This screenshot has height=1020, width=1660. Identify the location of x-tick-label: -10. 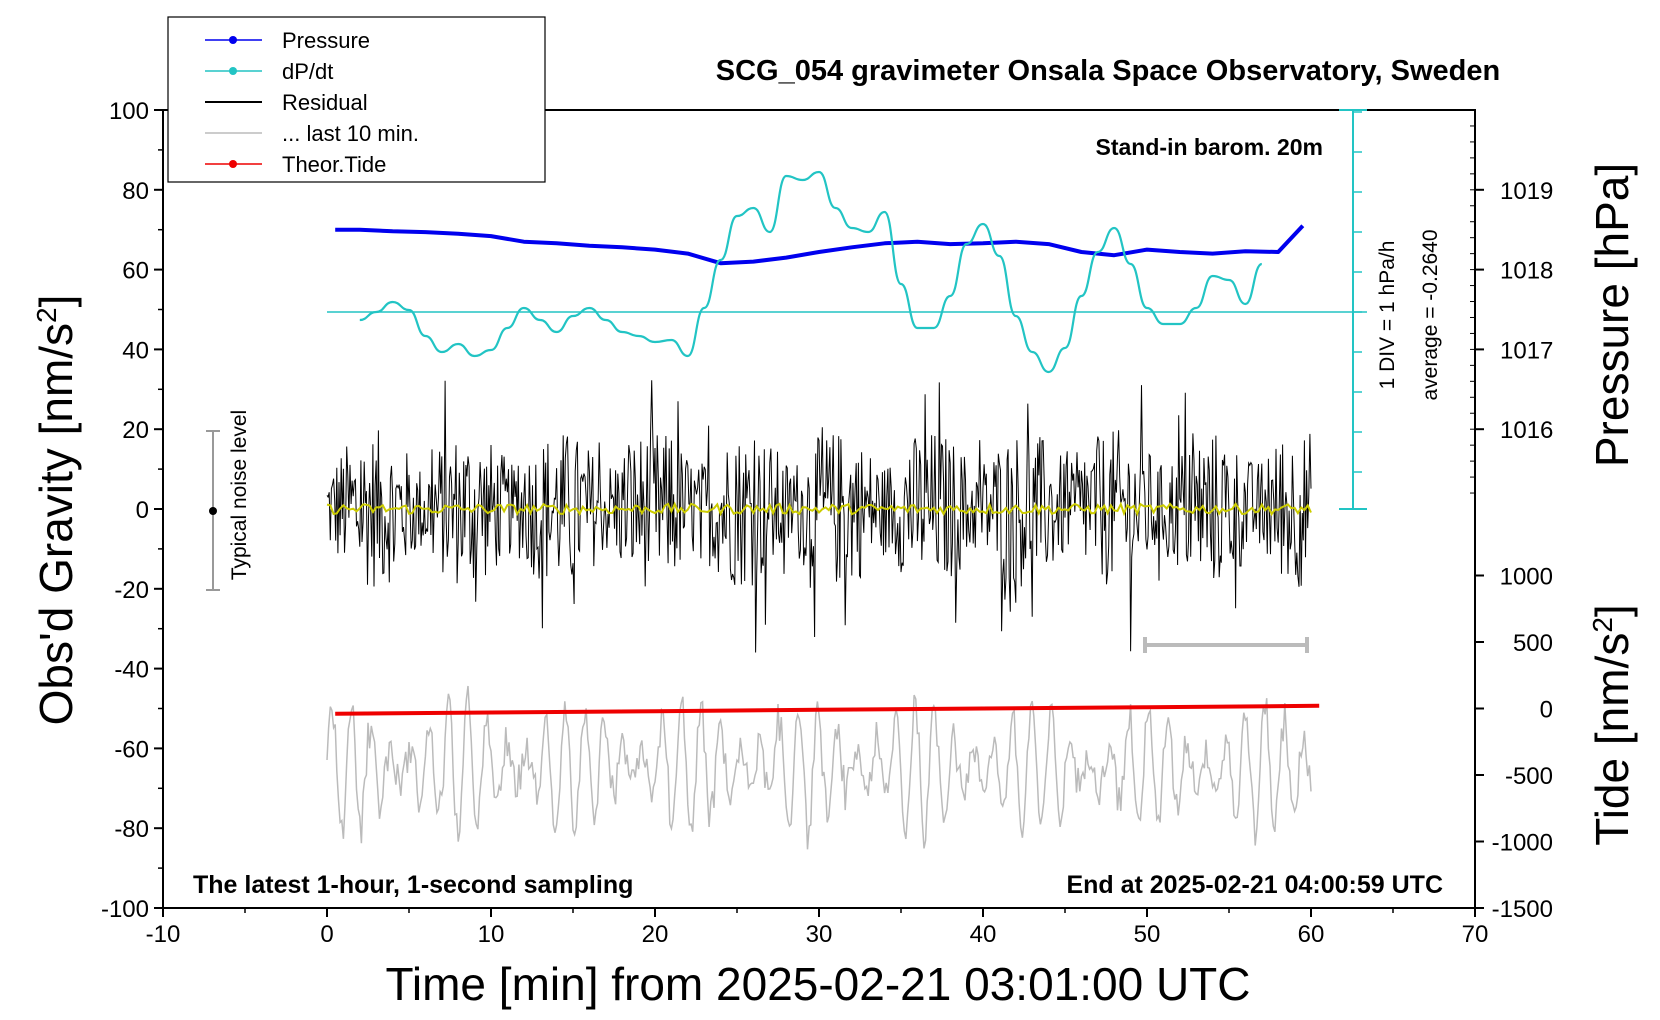
(163, 934).